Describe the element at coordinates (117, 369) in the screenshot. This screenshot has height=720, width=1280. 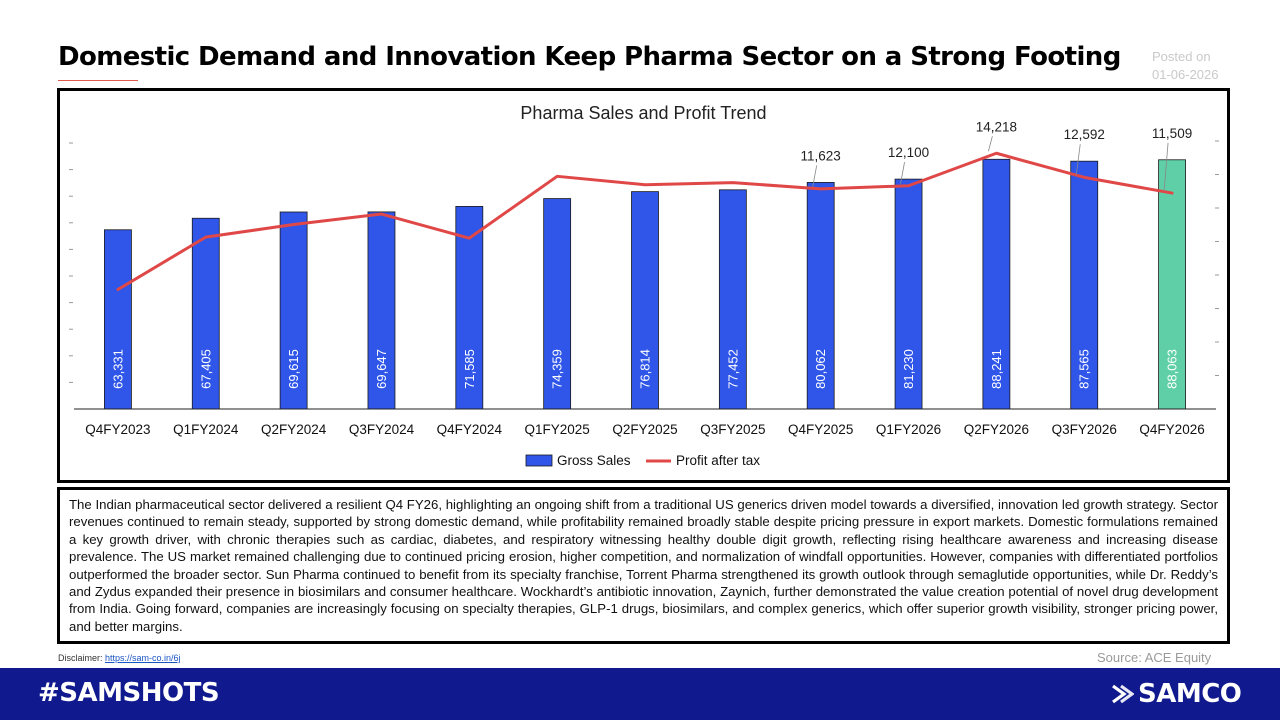
I see `sales-bar-label: 63,331` at that location.